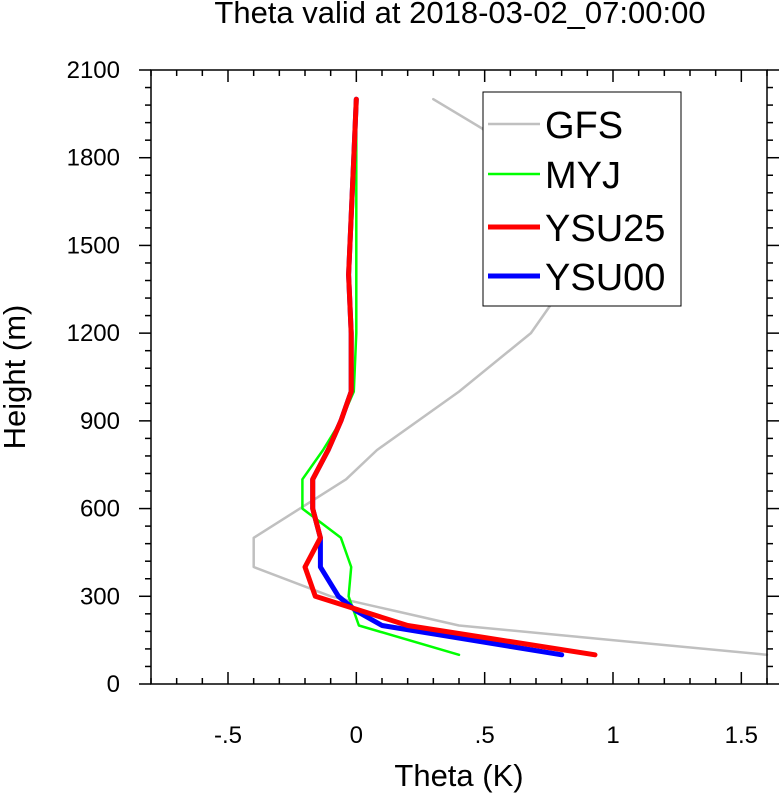 The width and height of the screenshot is (783, 796). What do you see at coordinates (584, 126) in the screenshot?
I see `legend-label-gfs: GFS` at bounding box center [584, 126].